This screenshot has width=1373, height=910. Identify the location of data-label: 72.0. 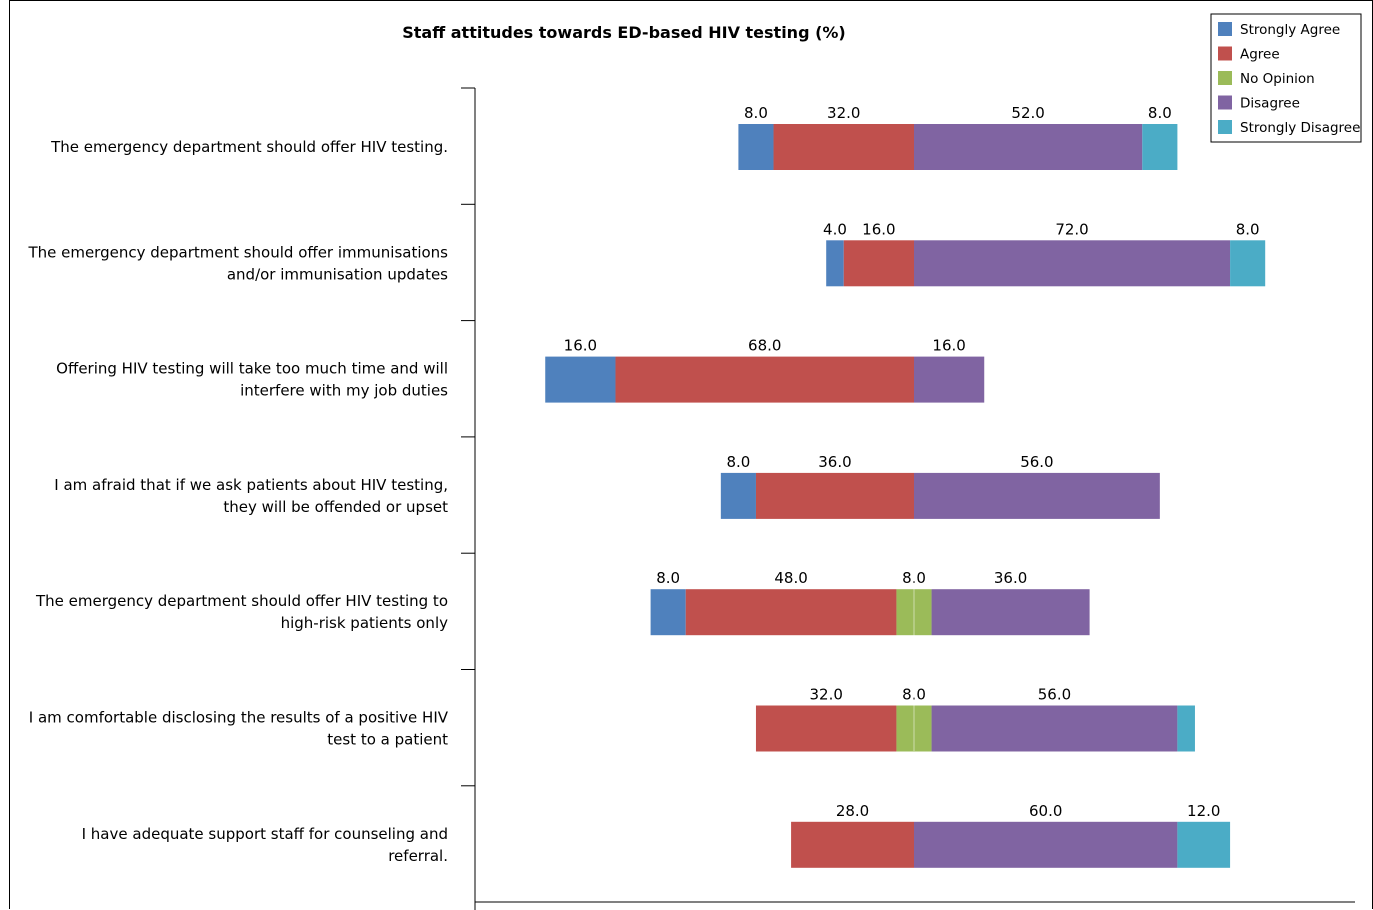
(1071, 229).